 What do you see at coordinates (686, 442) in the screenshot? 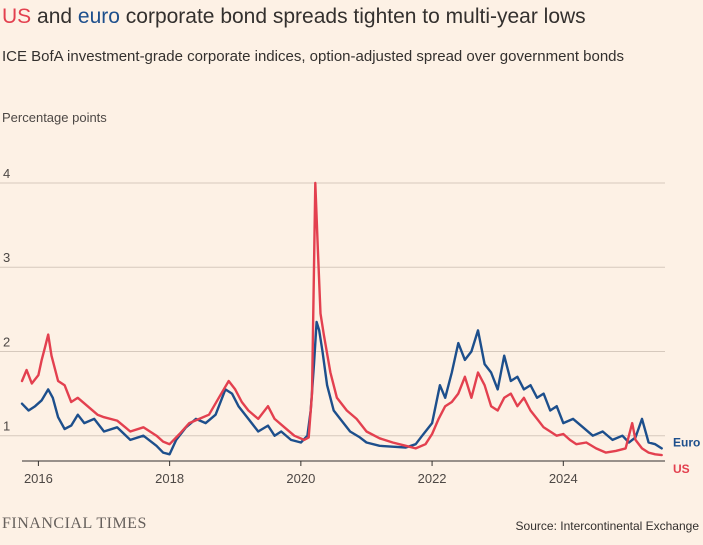
I see `series-label-euro: Euro` at bounding box center [686, 442].